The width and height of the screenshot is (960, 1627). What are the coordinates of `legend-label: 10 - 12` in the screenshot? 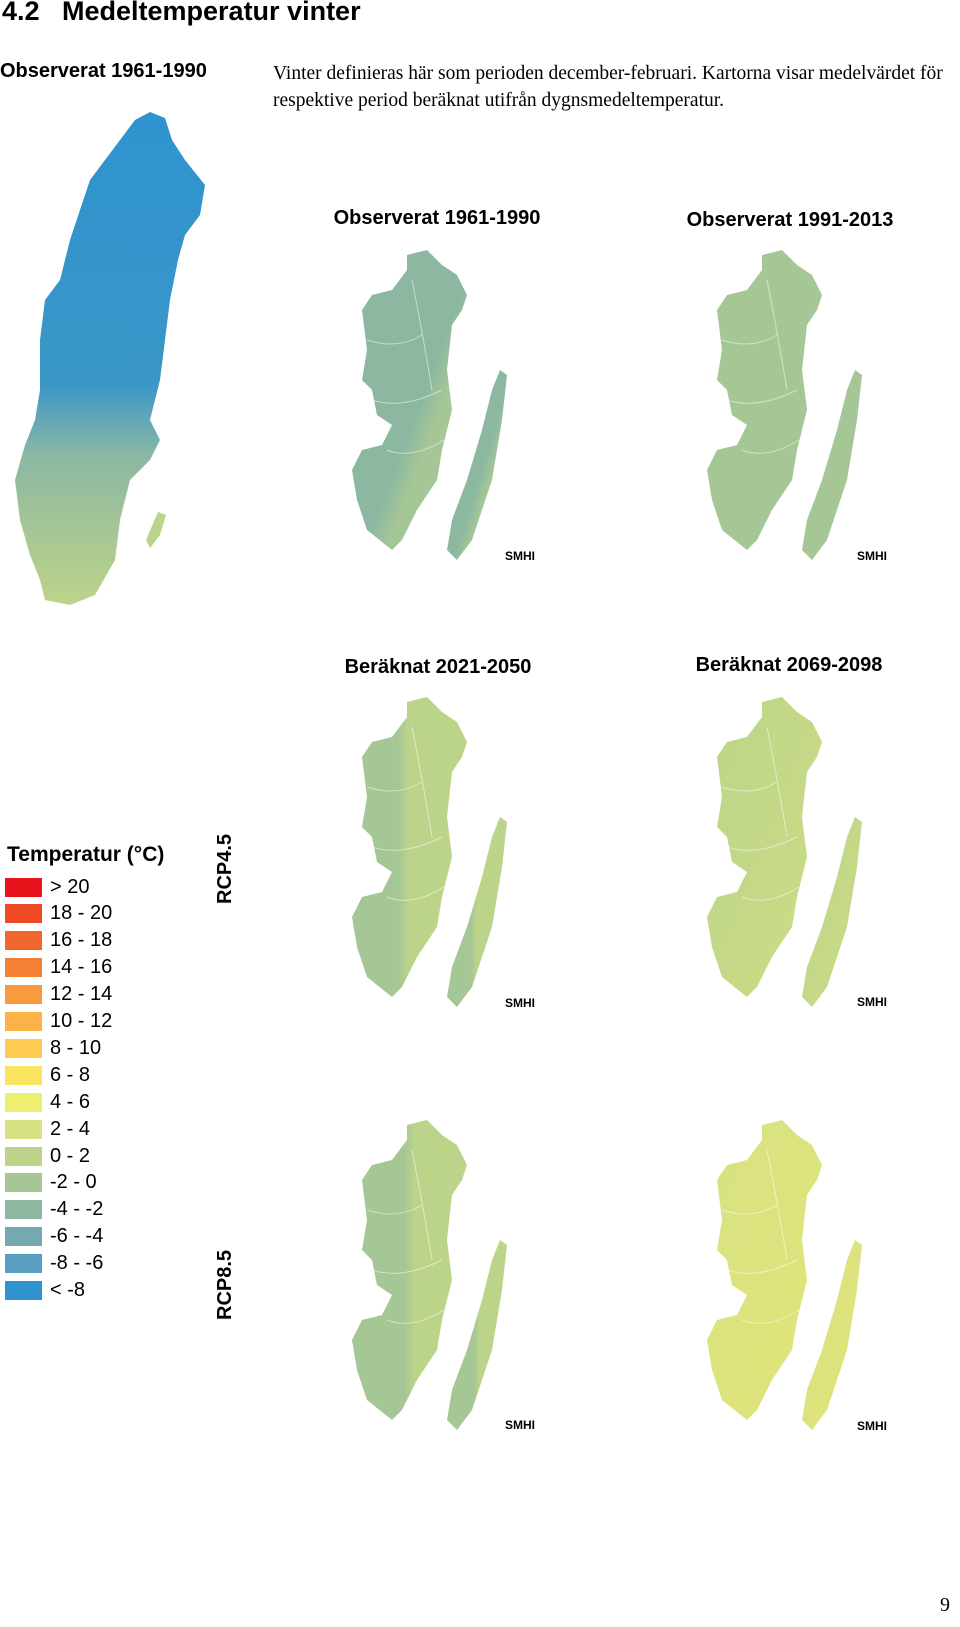 It's located at (81, 1021).